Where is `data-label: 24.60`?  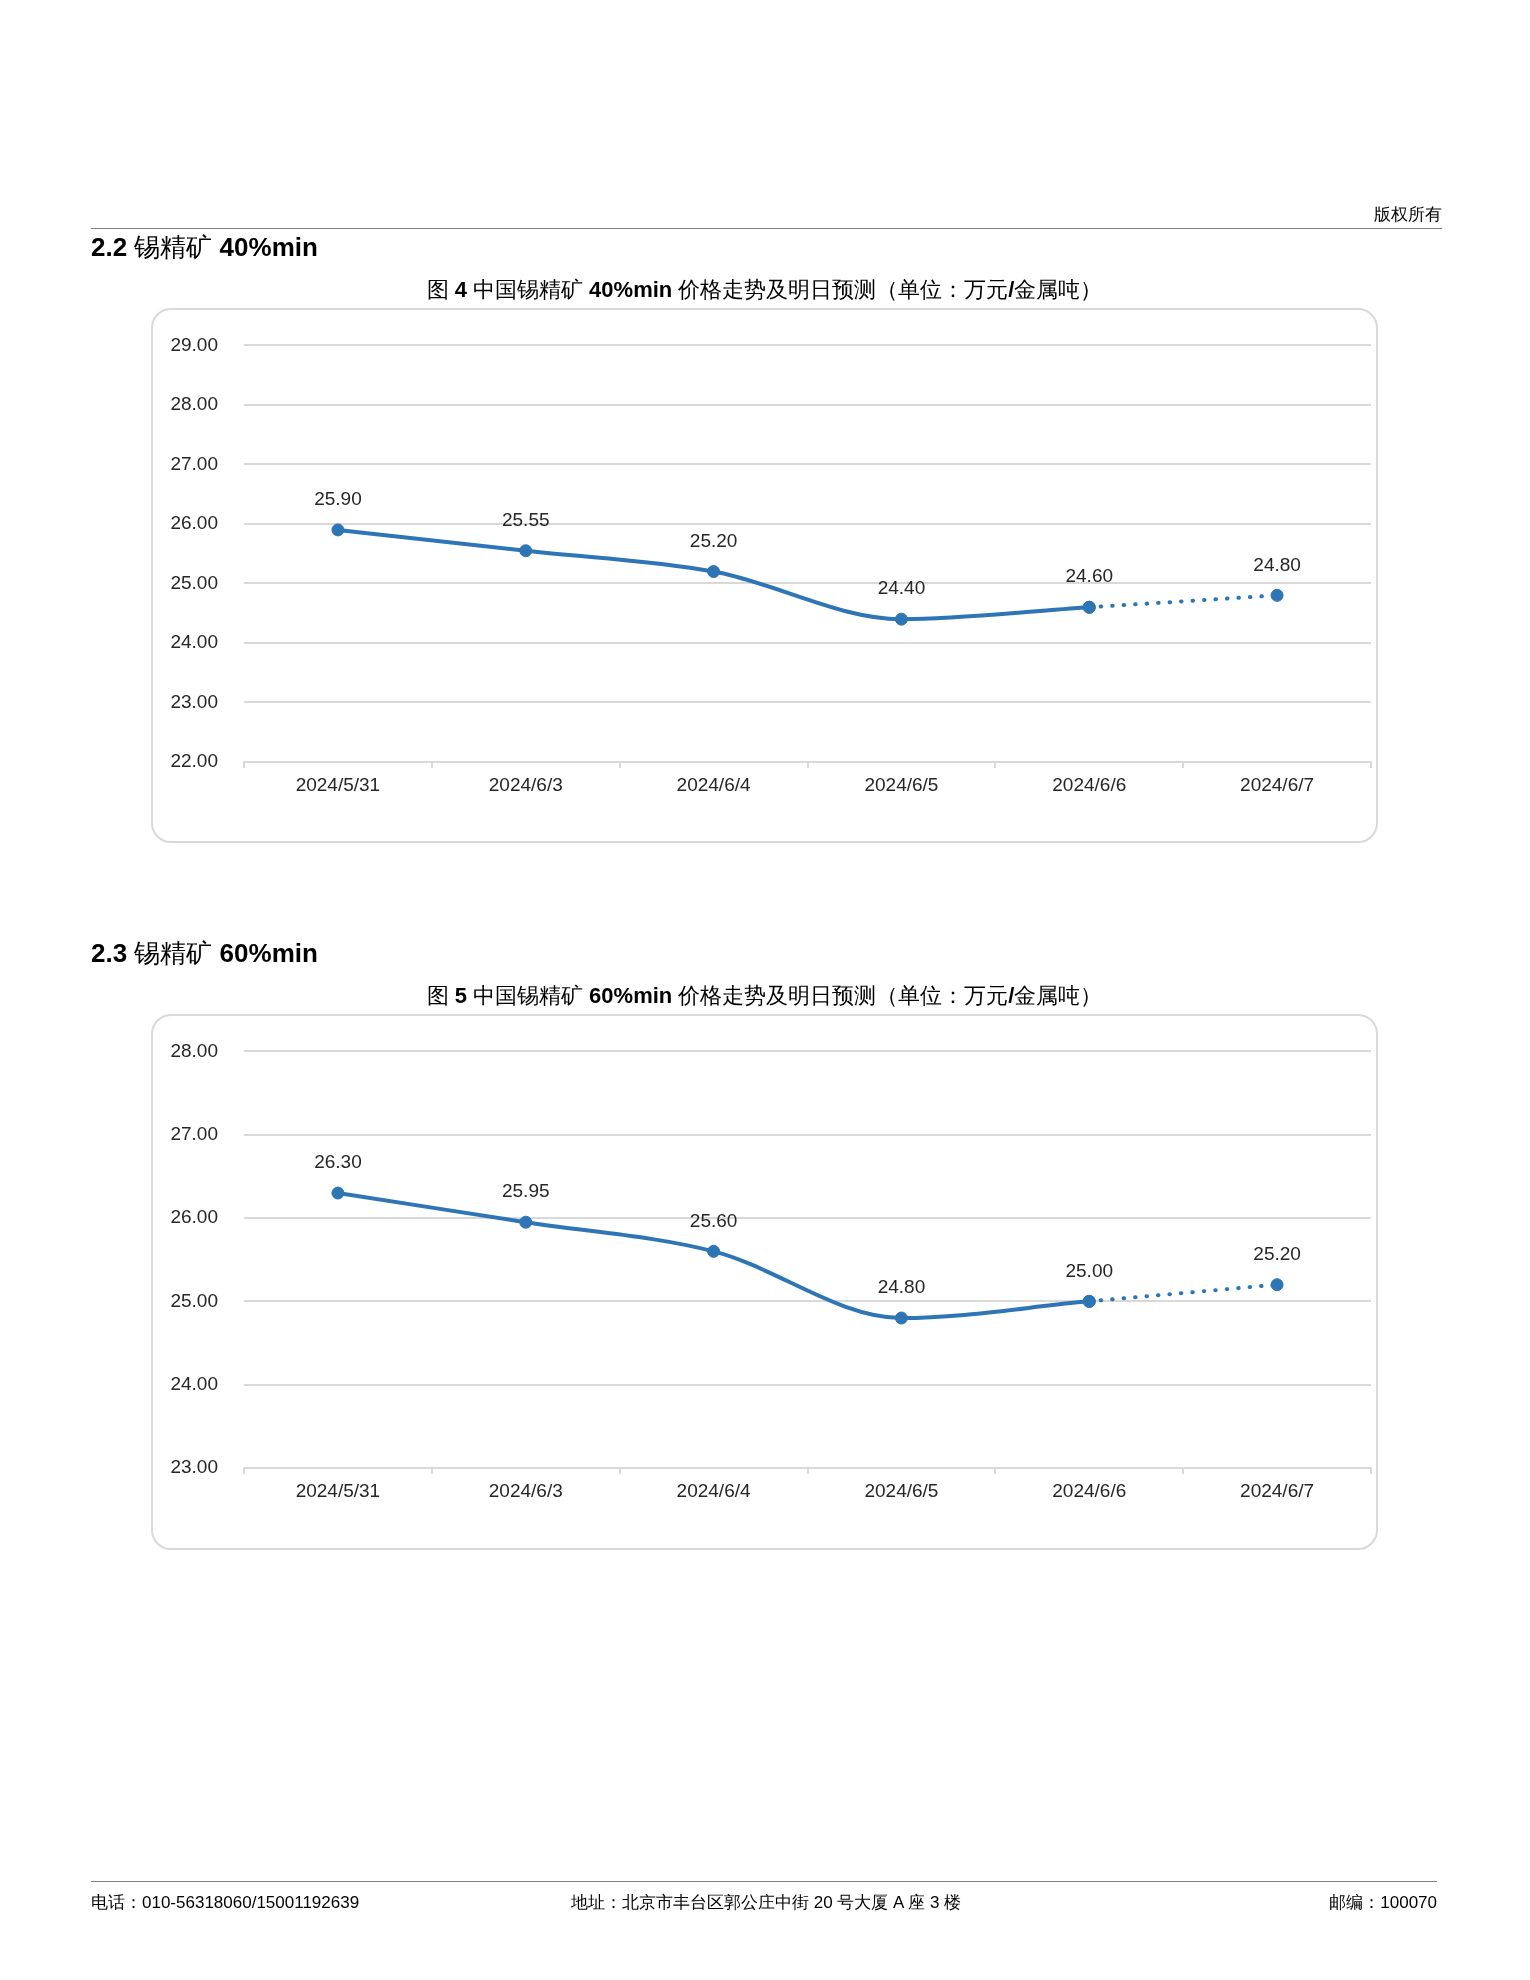 data-label: 24.60 is located at coordinates (1089, 576).